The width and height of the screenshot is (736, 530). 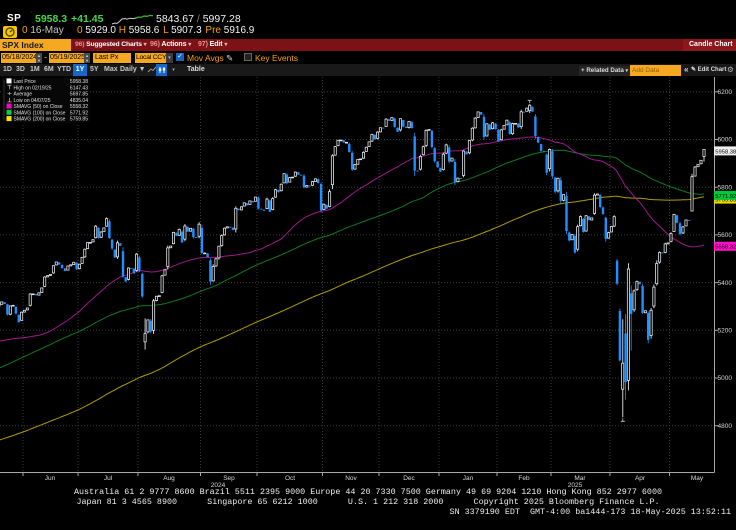 I want to click on svg-text: Nov, so click(x=351, y=478).